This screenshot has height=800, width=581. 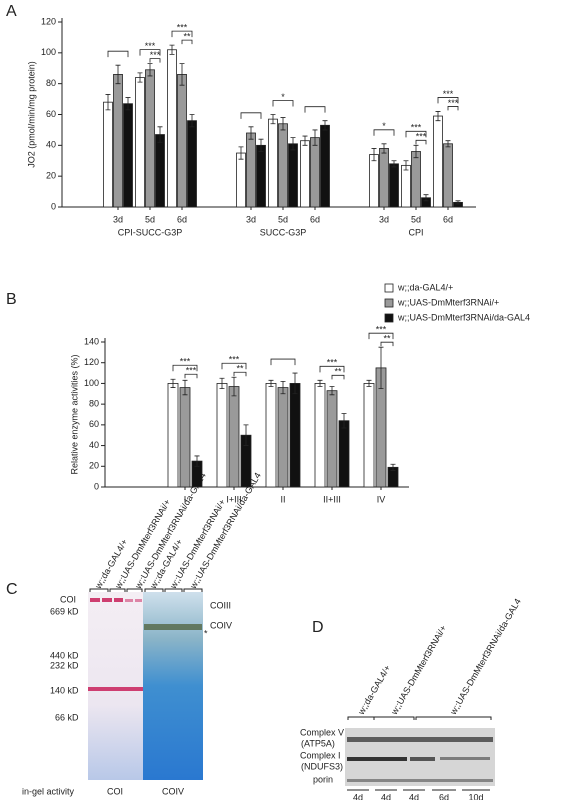 I want to click on gel-coi, so click(x=115, y=686).